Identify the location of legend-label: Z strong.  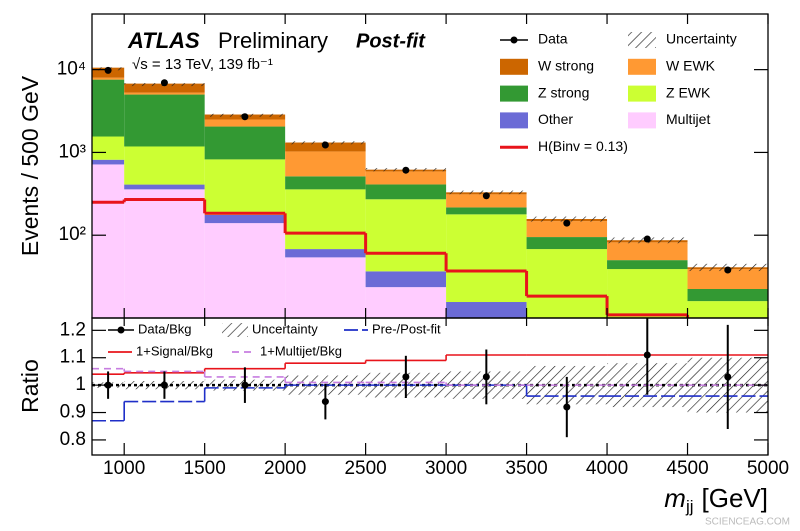
(563, 92).